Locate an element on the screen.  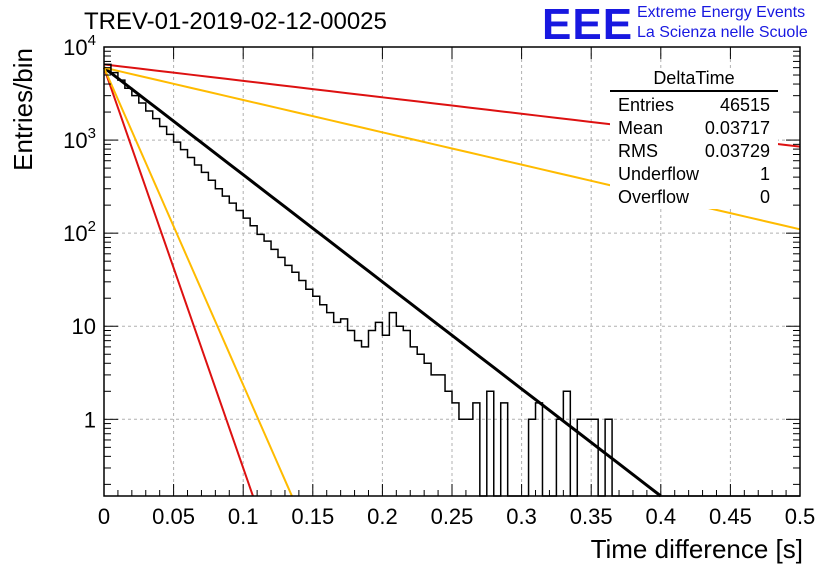
x-tick-label: 0.15 is located at coordinates (312, 516).